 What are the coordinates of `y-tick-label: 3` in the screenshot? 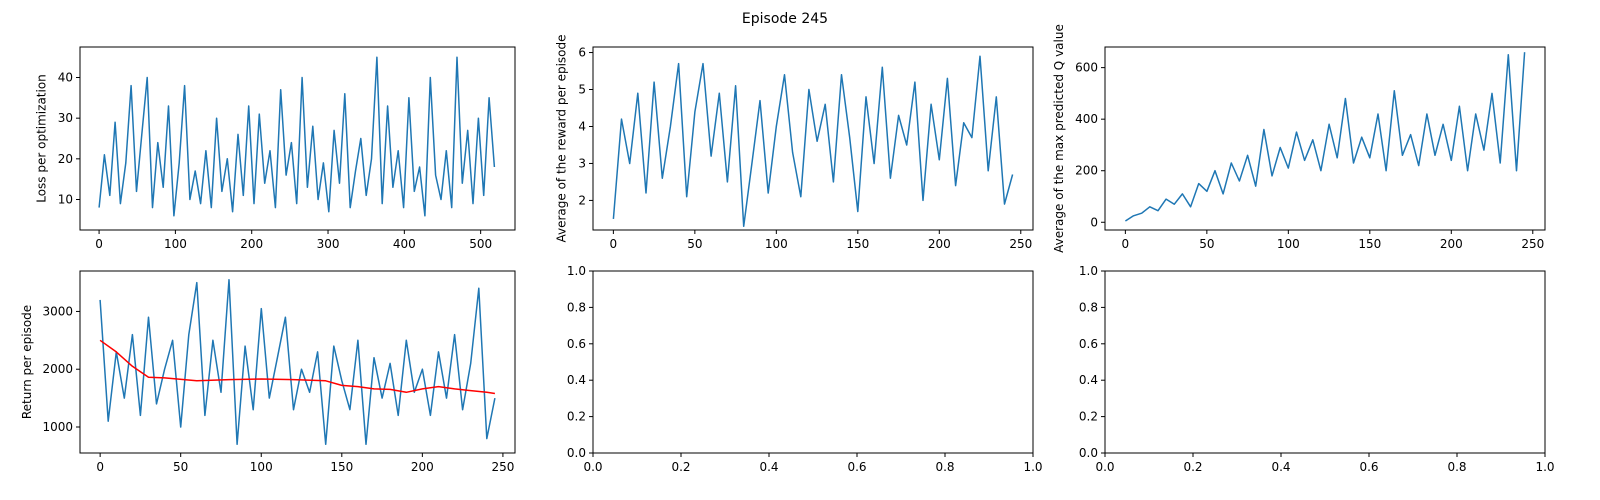 It's located at (582, 163).